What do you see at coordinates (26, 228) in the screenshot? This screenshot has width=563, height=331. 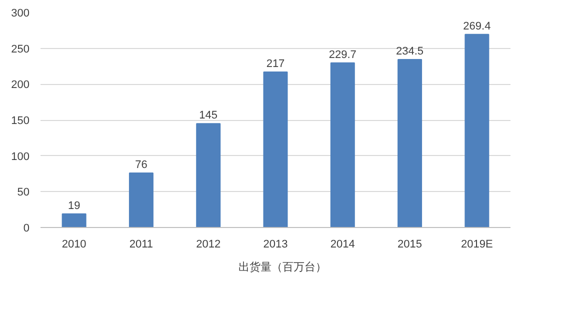 I see `y-tick-label: 0` at bounding box center [26, 228].